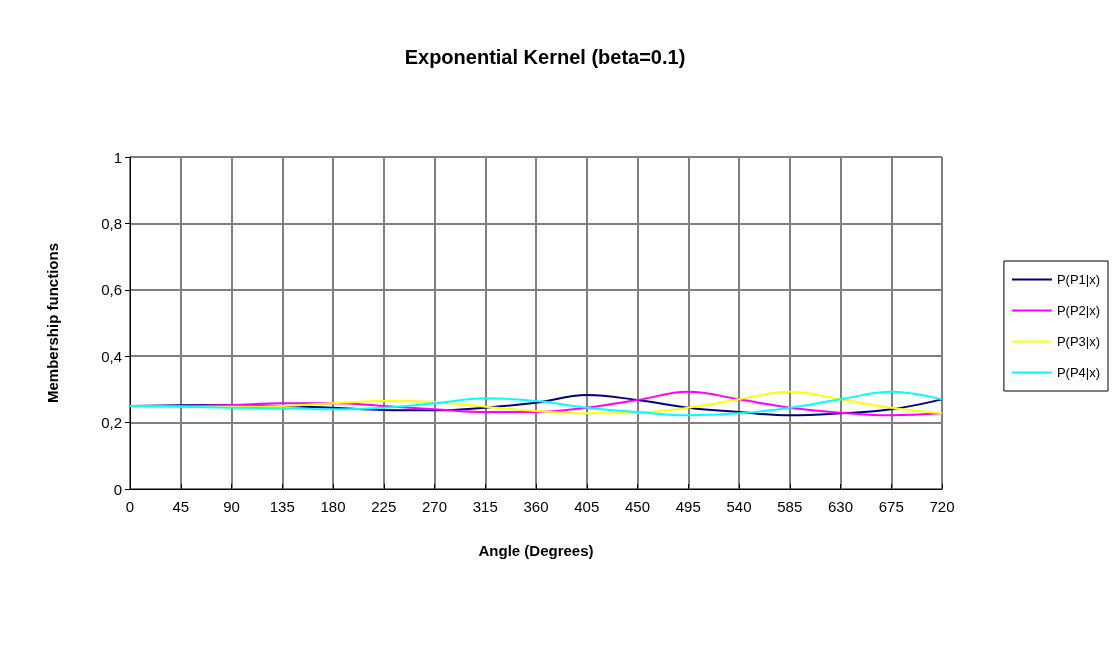  Describe the element at coordinates (231, 506) in the screenshot. I see `x-tick-label: 90` at that location.